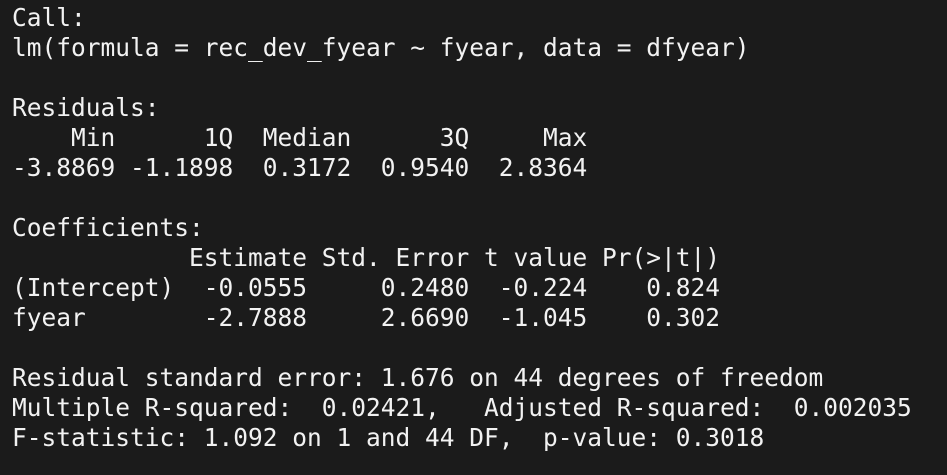 Image resolution: width=947 pixels, height=475 pixels. Describe the element at coordinates (366, 317) in the screenshot. I see `coefficients-row-fyear: fyear -2.7888 2.6690 -1.045 0.302` at that location.